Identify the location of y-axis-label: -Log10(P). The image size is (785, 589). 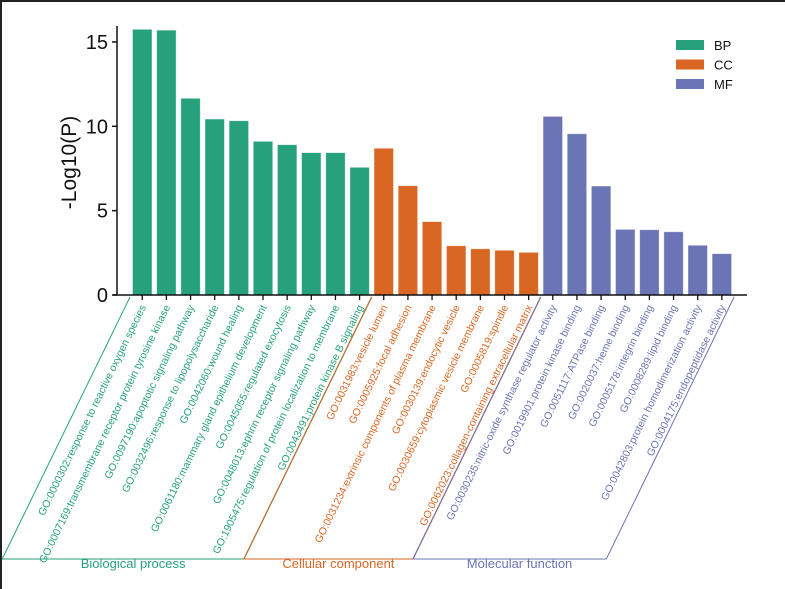
(69, 162).